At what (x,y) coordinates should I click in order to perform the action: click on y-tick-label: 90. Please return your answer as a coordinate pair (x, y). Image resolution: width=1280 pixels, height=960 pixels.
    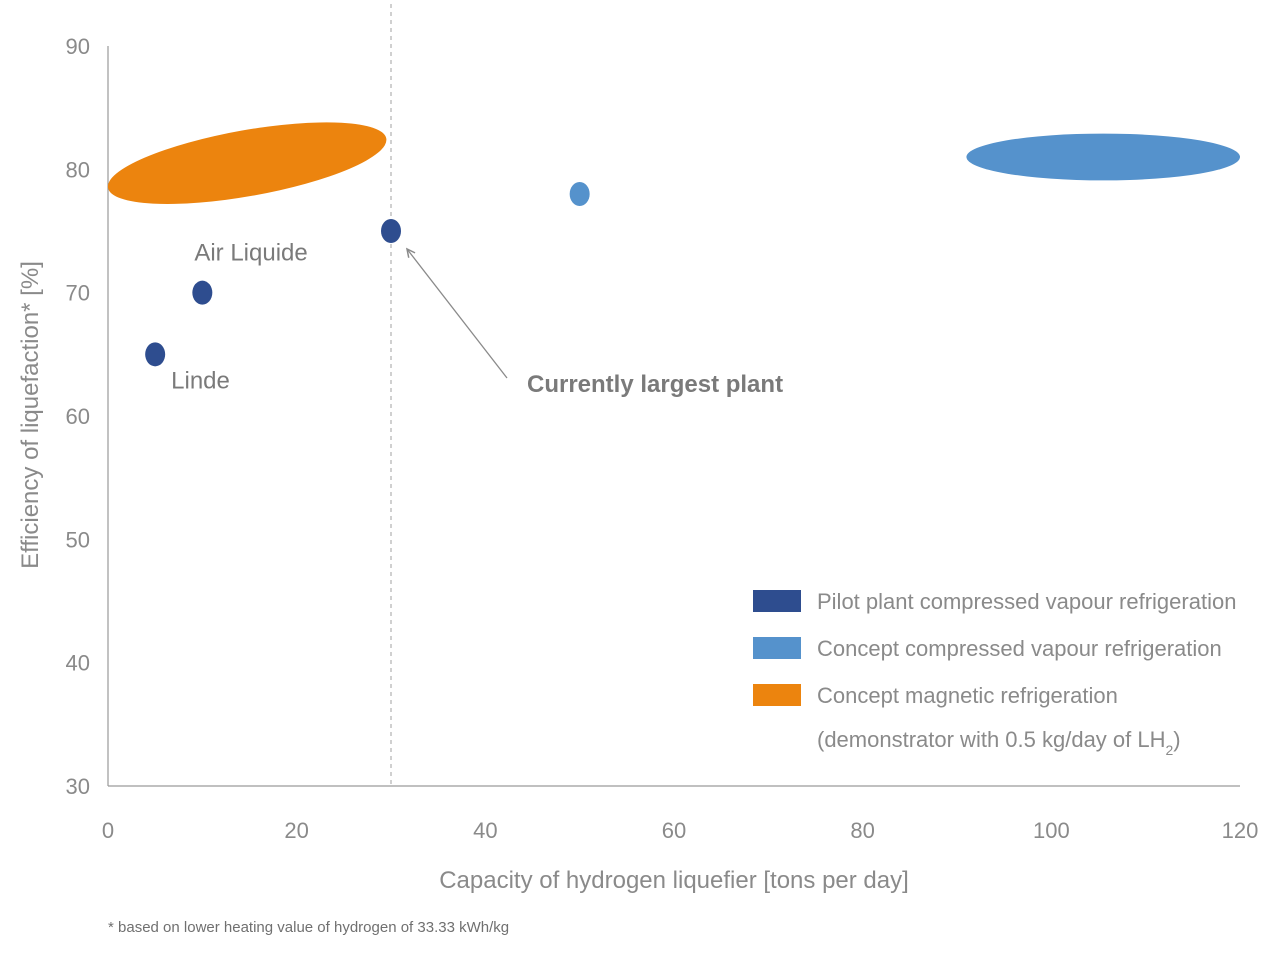
    Looking at the image, I should click on (78, 46).